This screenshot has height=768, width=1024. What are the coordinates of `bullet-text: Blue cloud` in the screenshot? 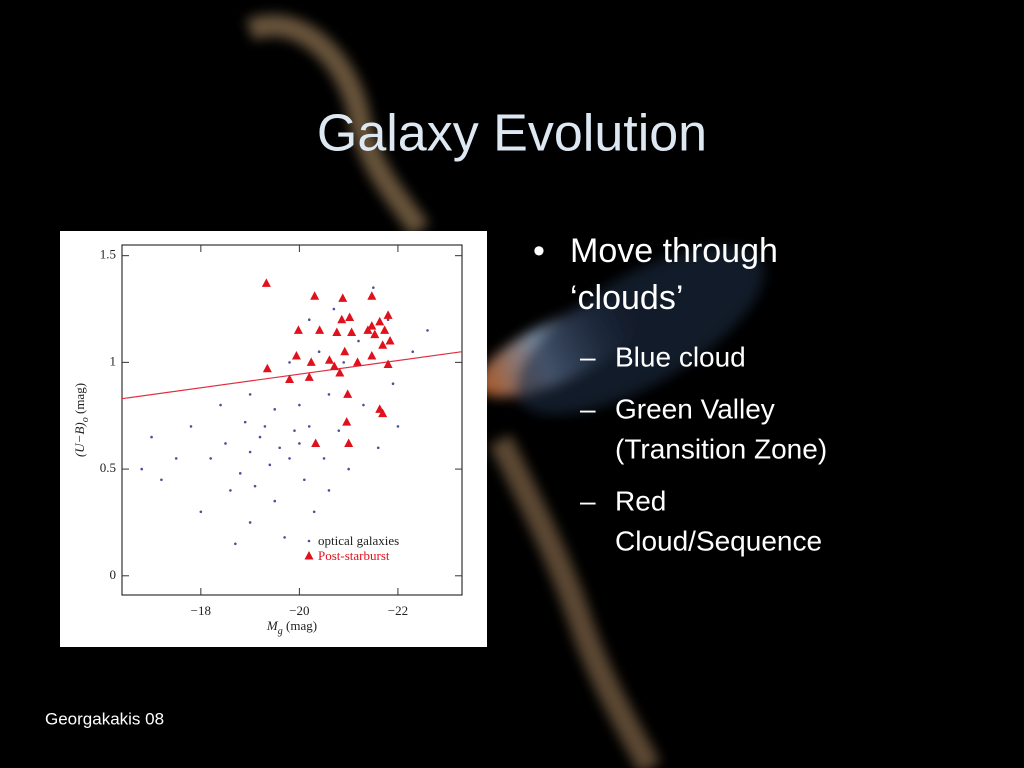 It's located at (680, 356).